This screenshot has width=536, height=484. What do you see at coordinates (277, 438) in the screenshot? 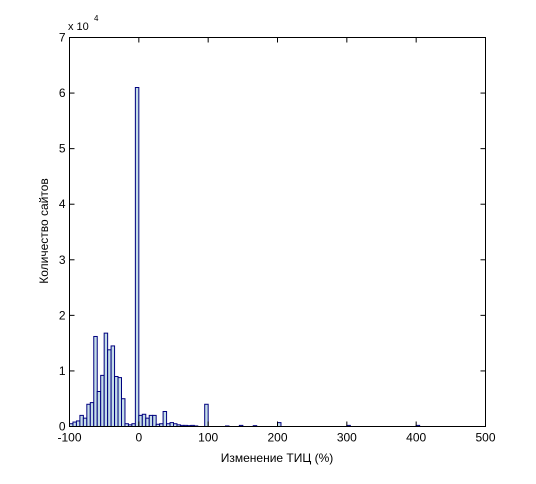
I see `x-tick-label: 200` at bounding box center [277, 438].